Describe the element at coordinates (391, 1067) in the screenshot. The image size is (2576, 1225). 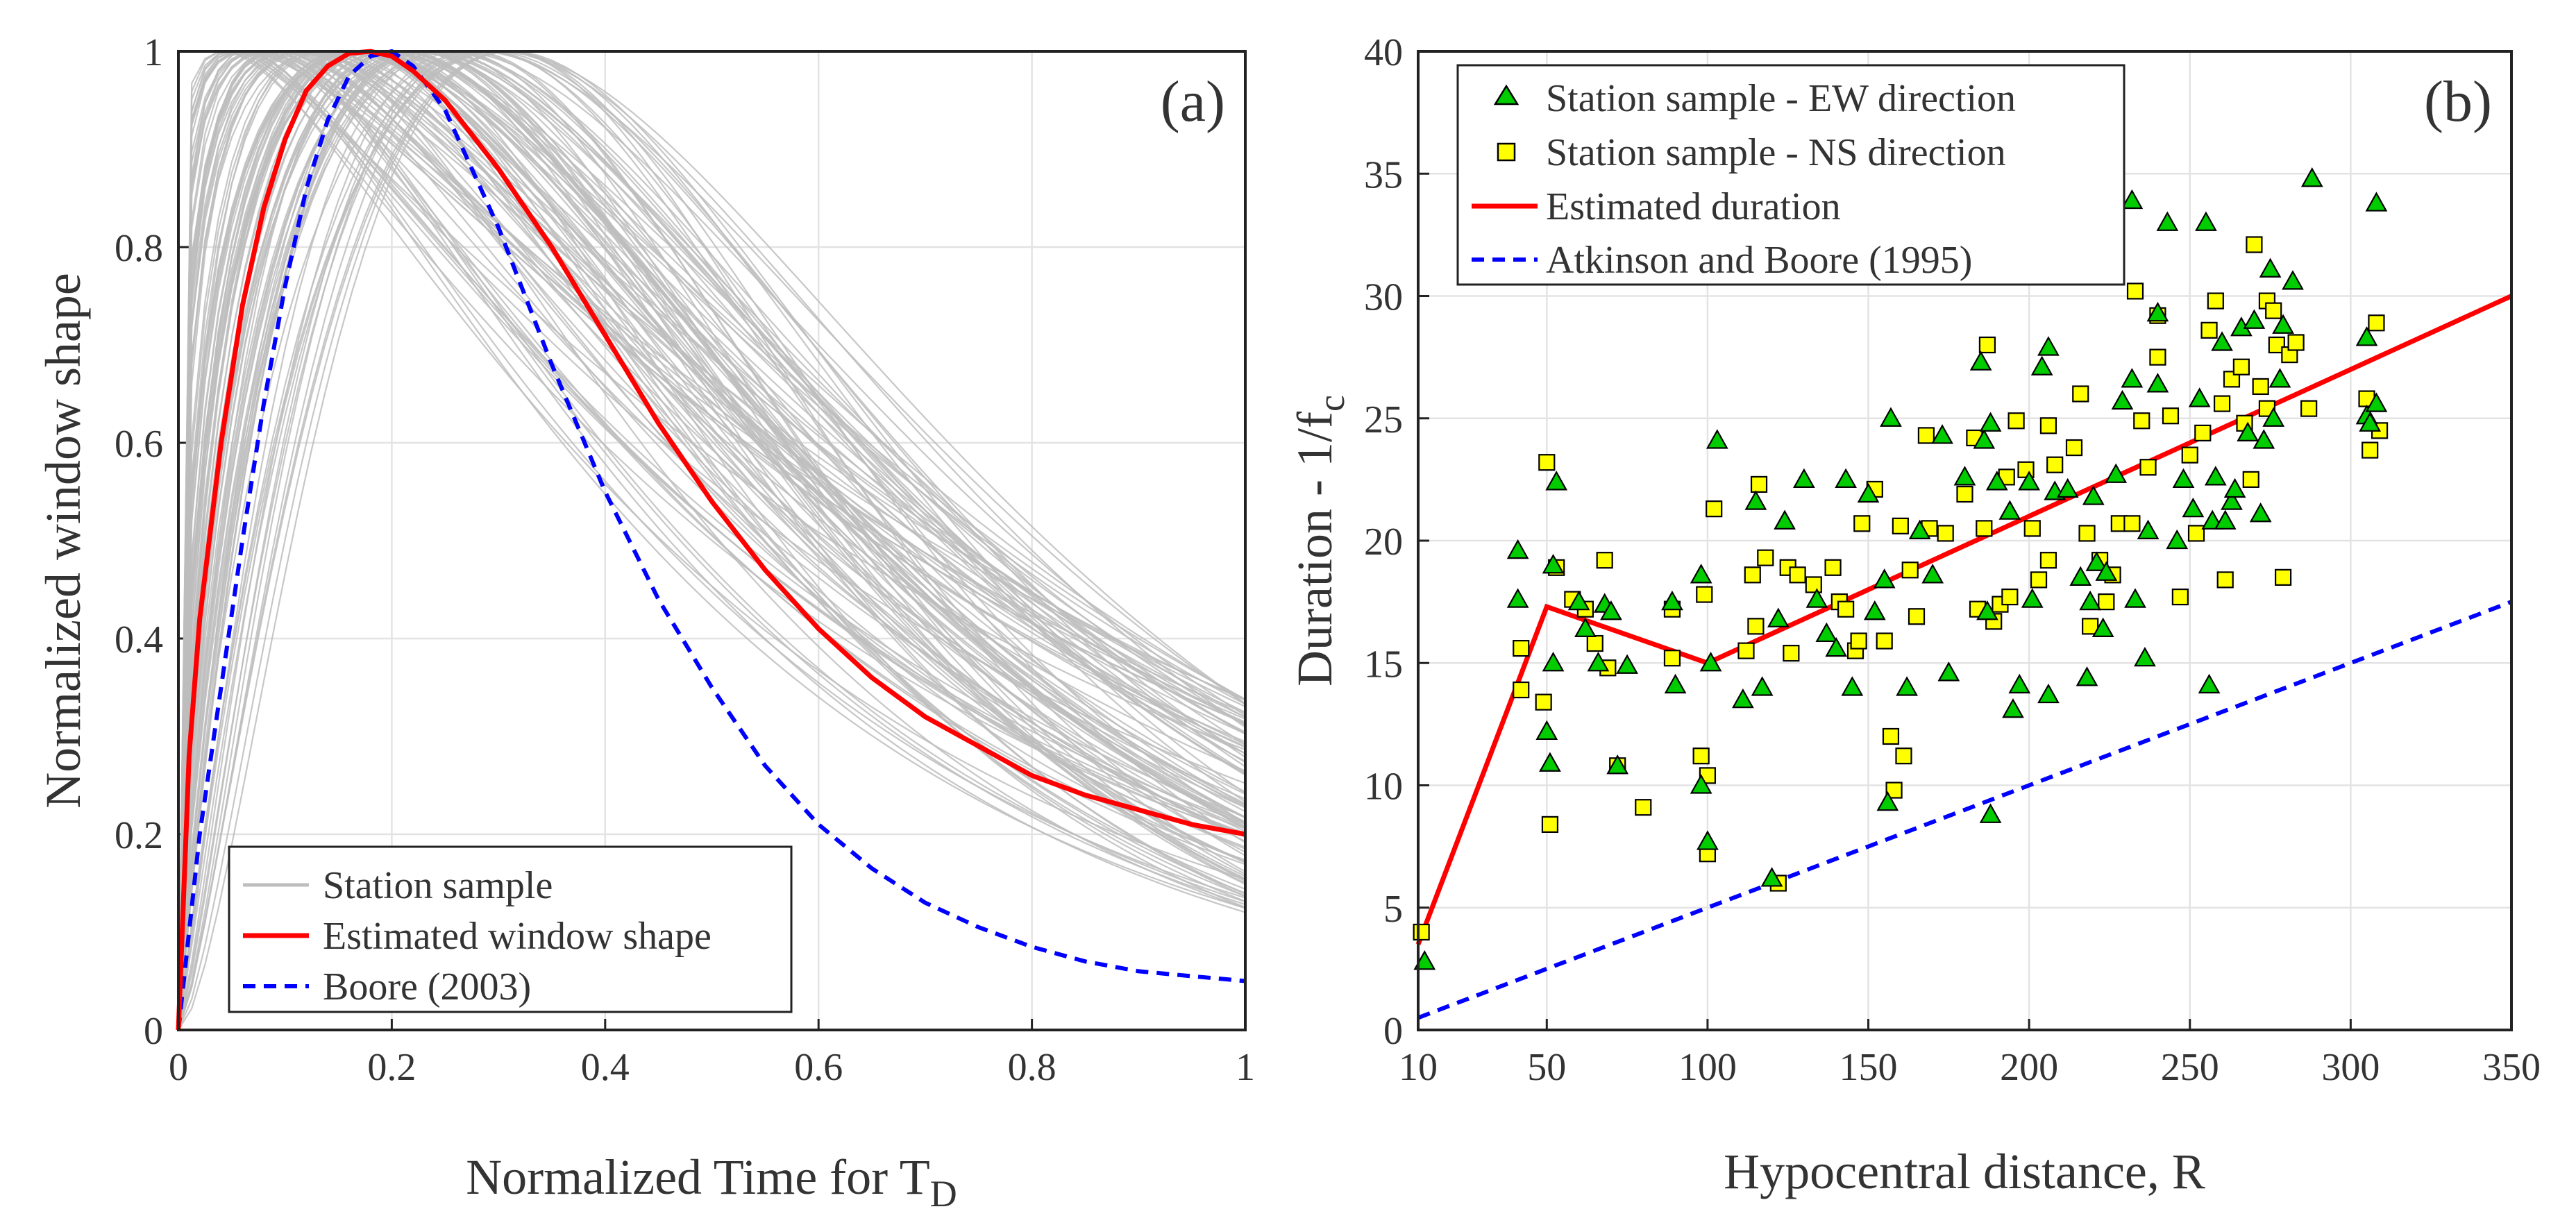
I see `panel-a-x-tick-label: 0.2` at that location.